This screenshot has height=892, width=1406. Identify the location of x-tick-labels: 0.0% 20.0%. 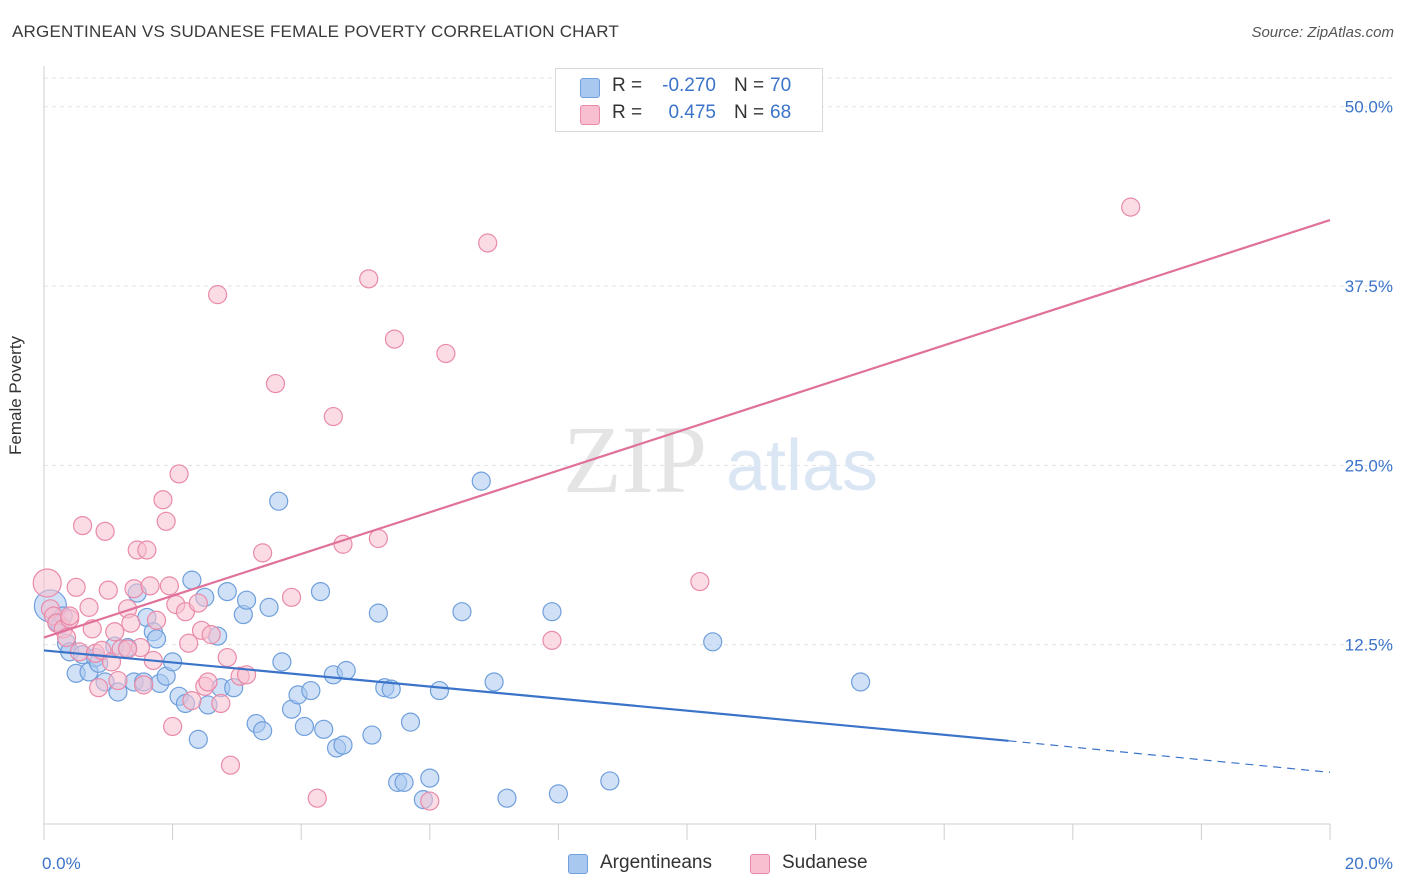
(717, 863).